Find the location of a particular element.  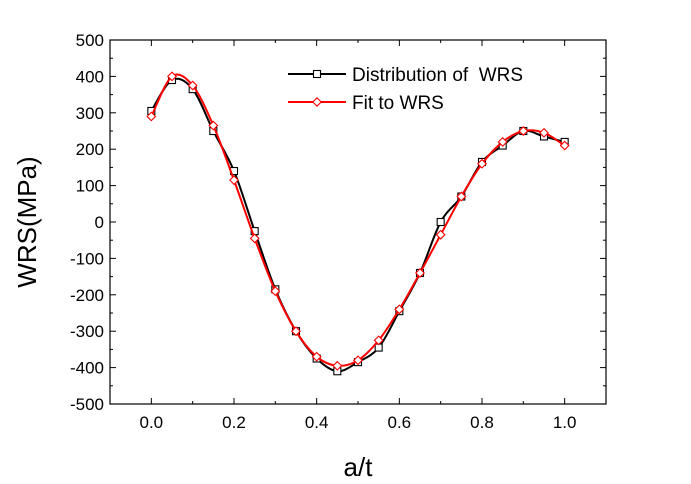

x-tick-label: 0.4 is located at coordinates (317, 422).